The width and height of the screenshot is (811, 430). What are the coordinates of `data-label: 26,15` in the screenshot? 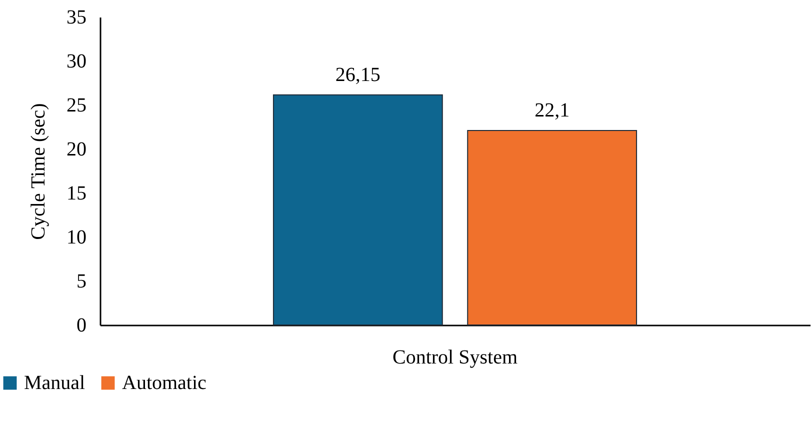 It's located at (357, 75).